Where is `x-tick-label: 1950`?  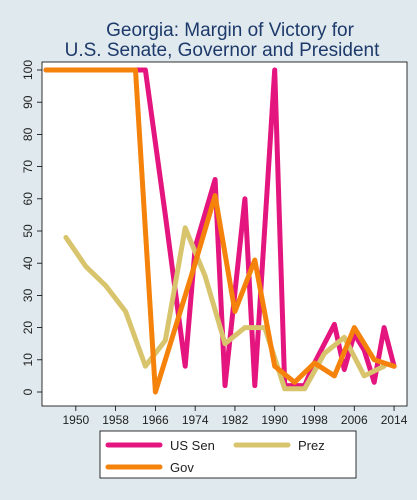
x-tick-label: 1950 is located at coordinates (75, 420).